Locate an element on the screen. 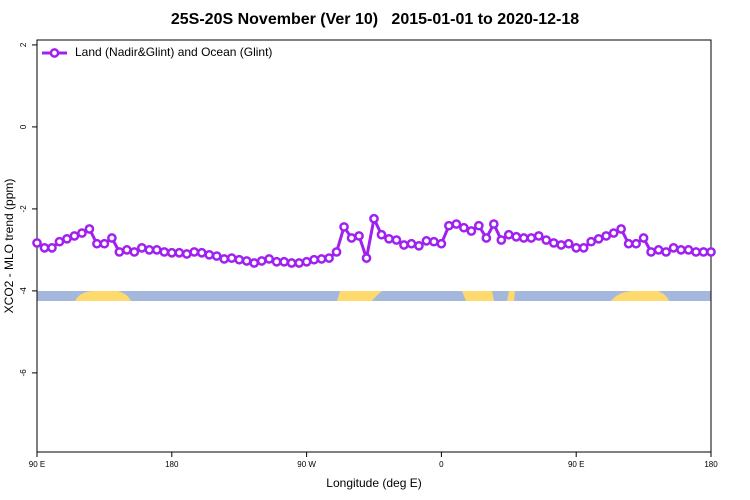  y-tick-label: -4 is located at coordinates (23, 291).